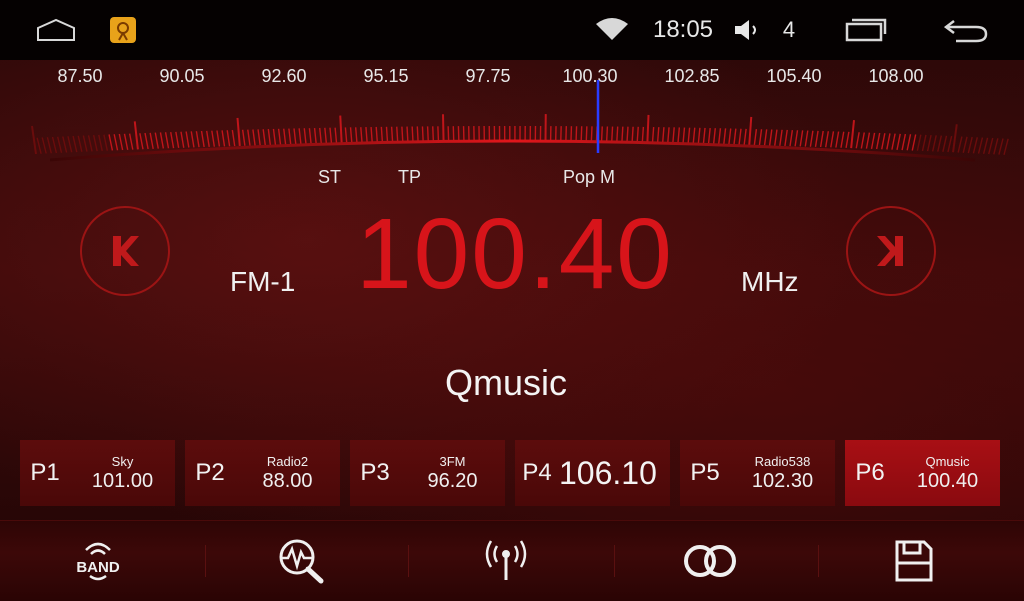  I want to click on seek-forward-button, so click(891, 251).